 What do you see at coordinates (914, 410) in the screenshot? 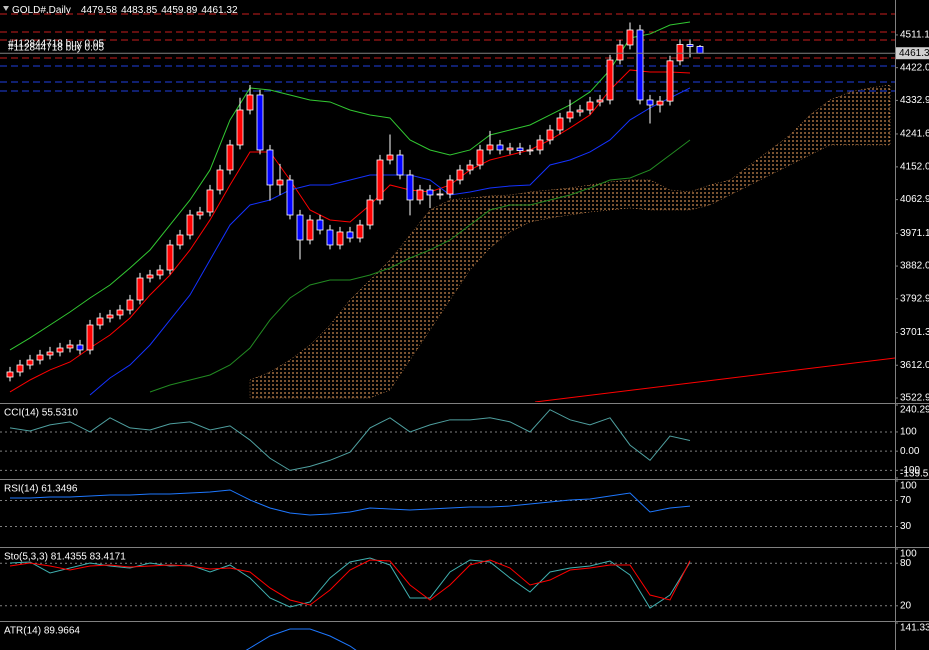
I see `y-tick-label: 240.29` at bounding box center [914, 410].